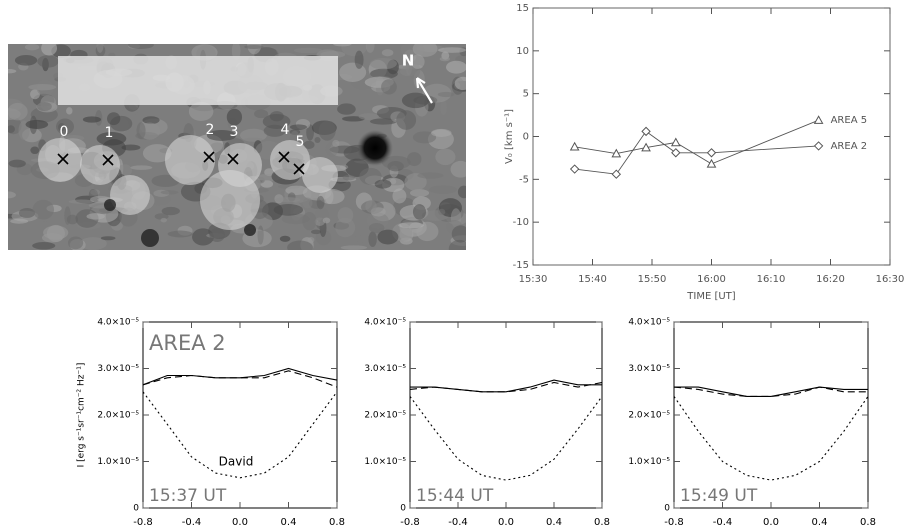  Describe the element at coordinates (285, 130) in the screenshot. I see `area-label: 4` at that location.